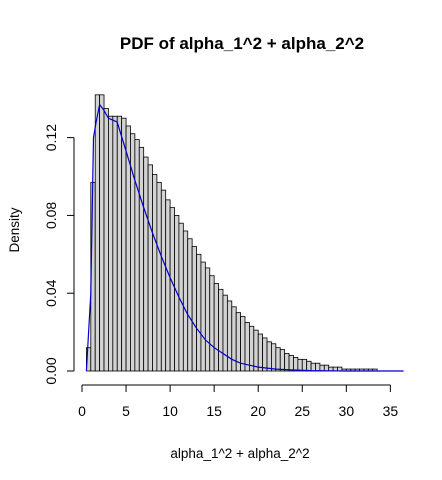 The height and width of the screenshot is (480, 442). I want to click on x-tick-label: 0, so click(82, 411).